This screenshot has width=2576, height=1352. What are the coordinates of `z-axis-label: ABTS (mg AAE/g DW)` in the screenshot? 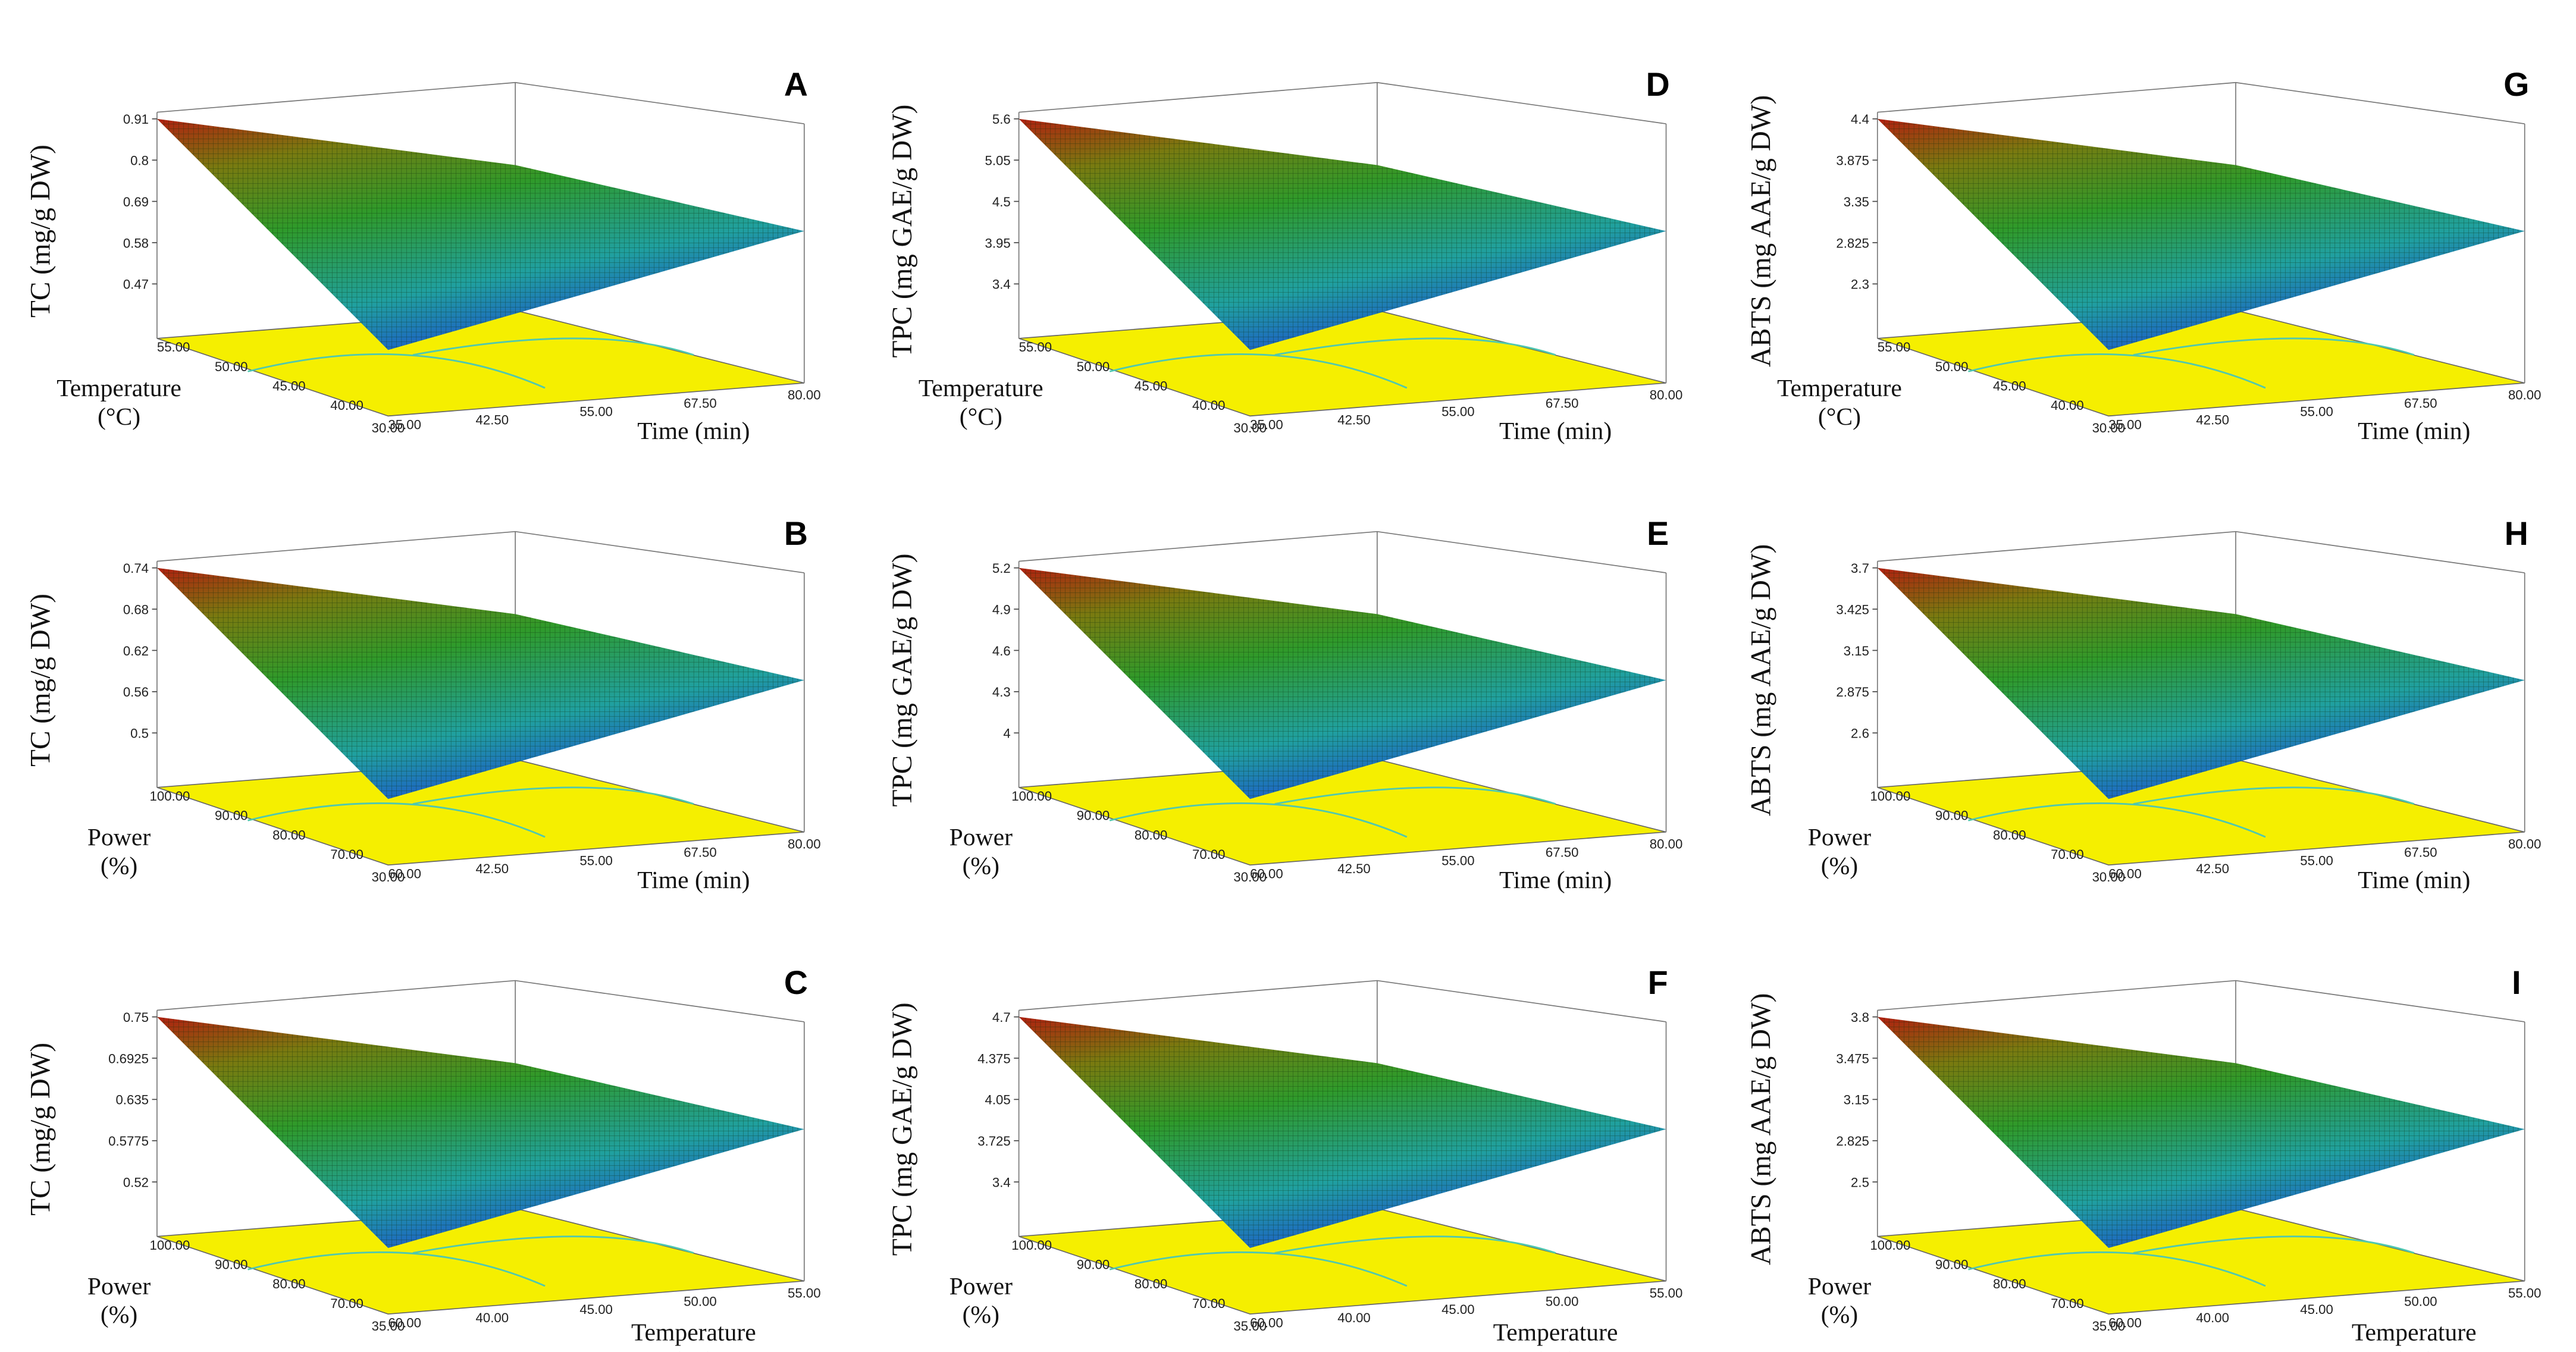 It's located at (1761, 231).